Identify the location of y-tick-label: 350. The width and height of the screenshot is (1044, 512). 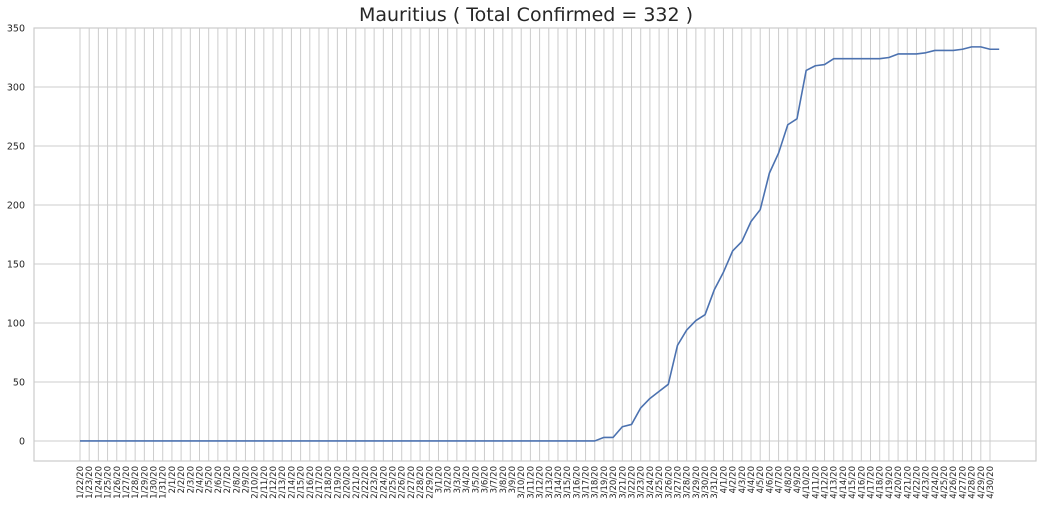
(16, 29).